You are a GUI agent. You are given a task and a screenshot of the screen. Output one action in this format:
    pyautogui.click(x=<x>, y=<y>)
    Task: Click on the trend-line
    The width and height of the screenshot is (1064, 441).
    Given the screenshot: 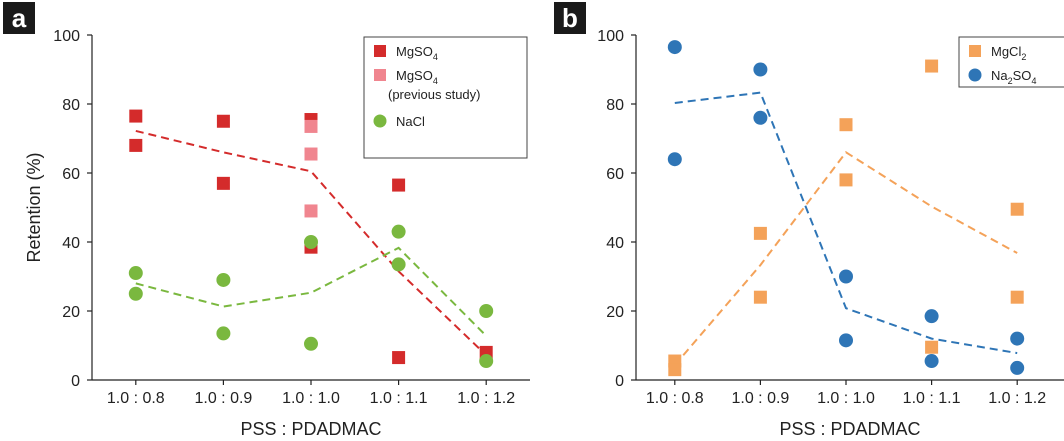 What is the action you would take?
    pyautogui.click(x=311, y=291)
    